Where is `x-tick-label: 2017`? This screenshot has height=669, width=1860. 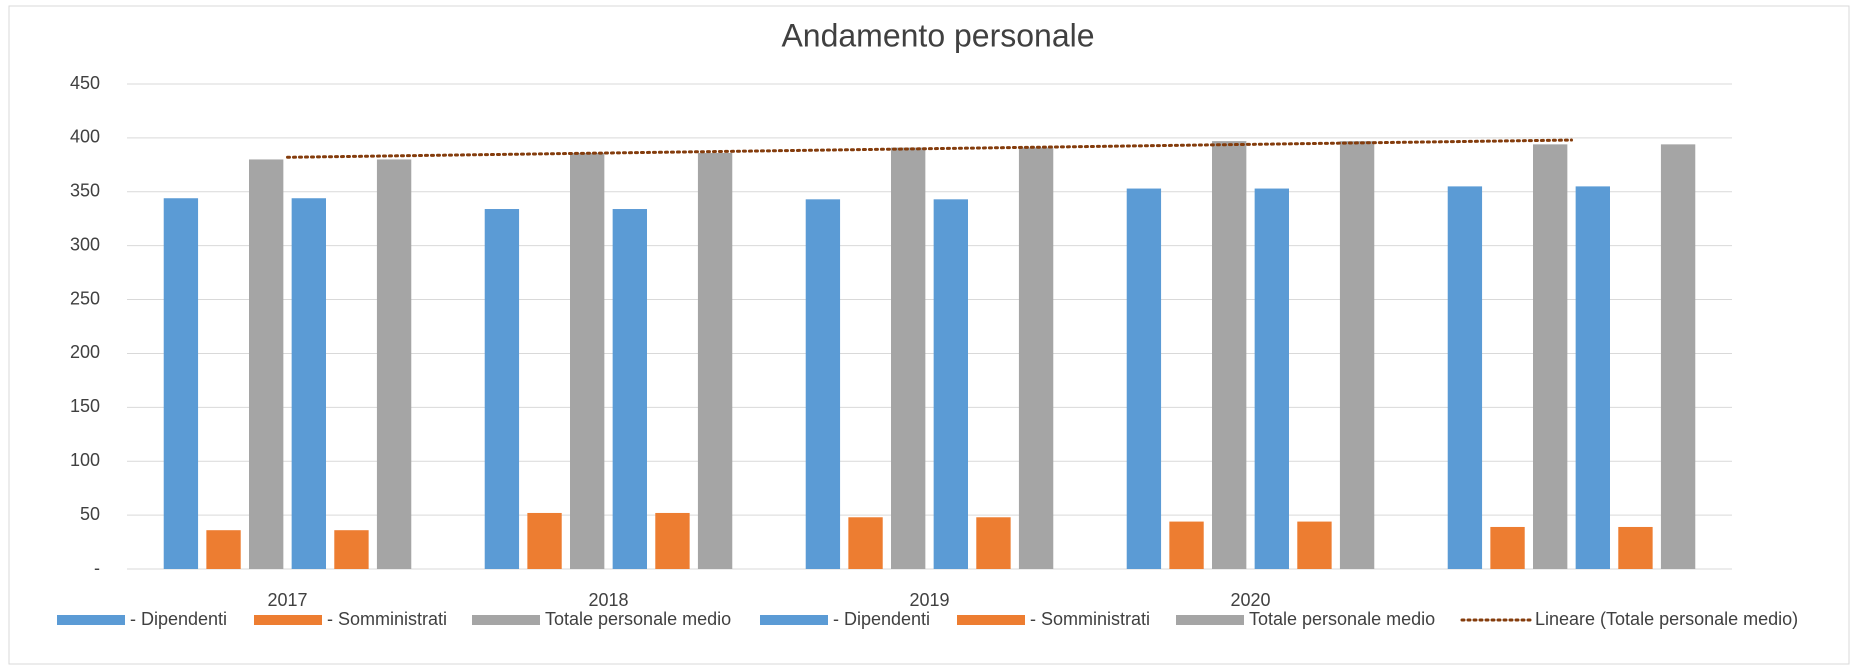
x-tick-label: 2017 is located at coordinates (287, 600).